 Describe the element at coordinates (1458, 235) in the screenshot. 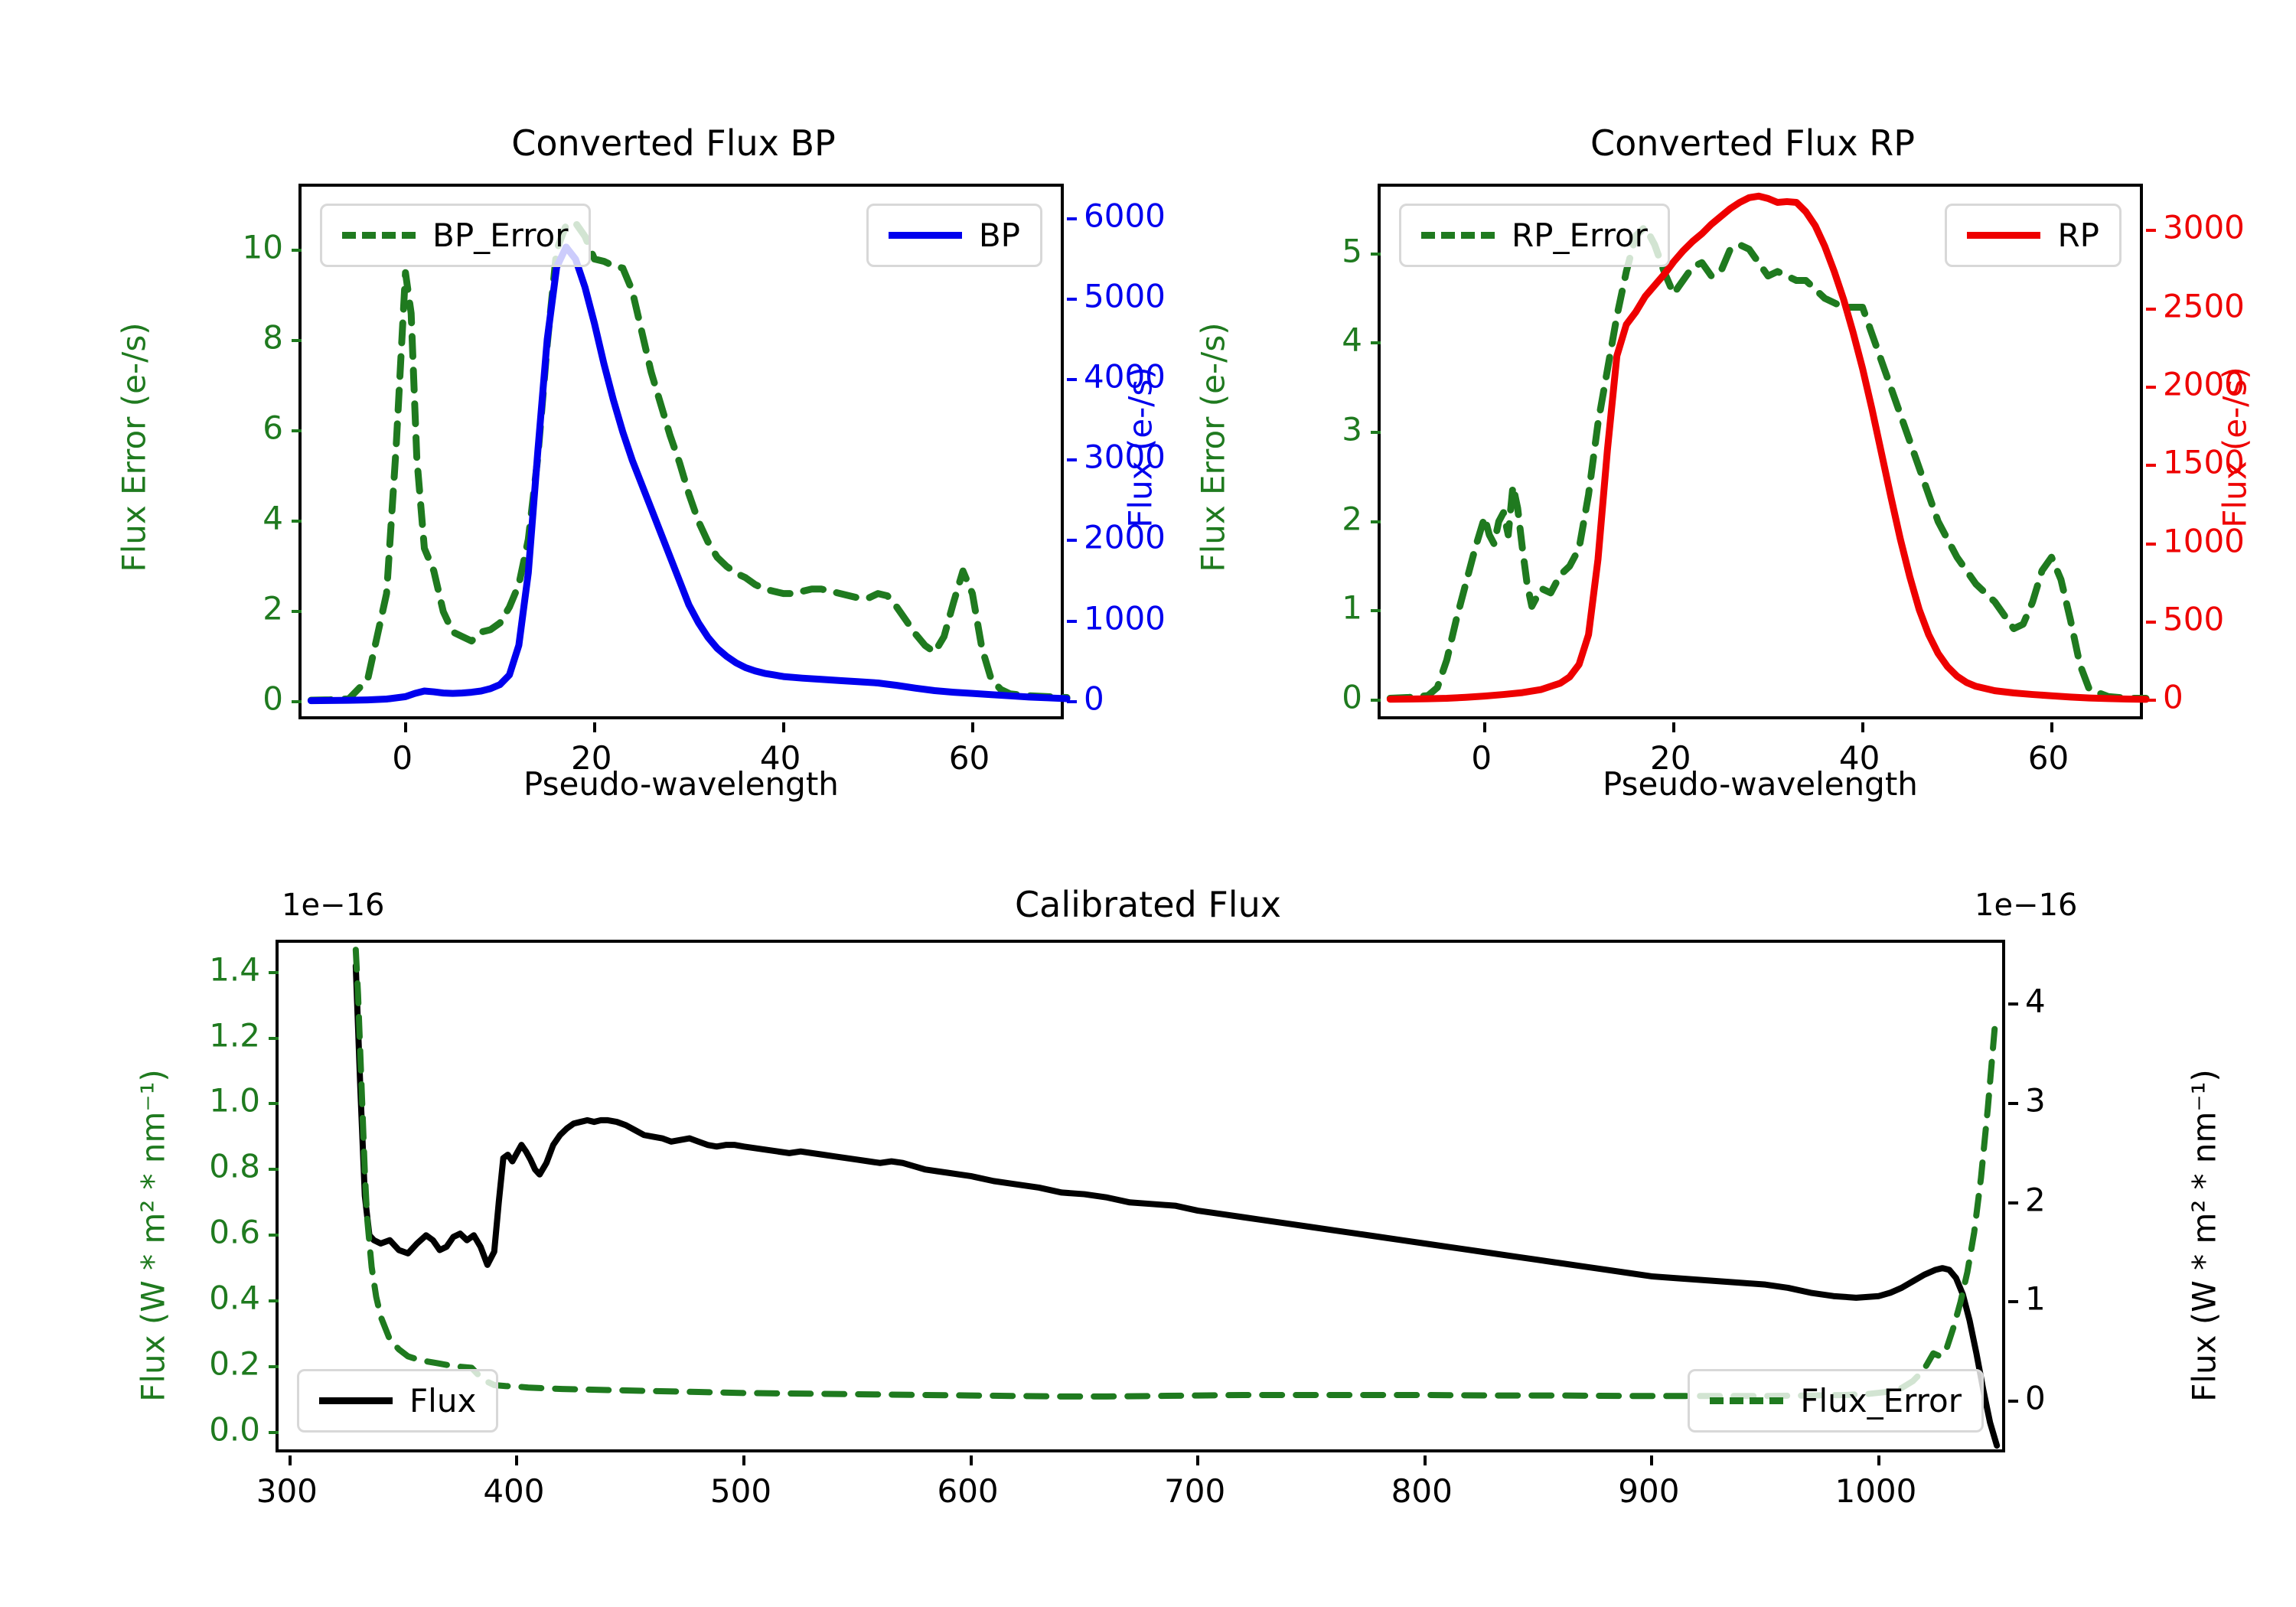

I see `legend-swatch-rp-error` at that location.